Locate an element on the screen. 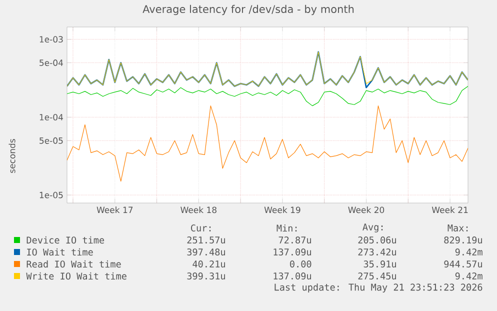 The width and height of the screenshot is (497, 311). y-tick-label: 1e-05 is located at coordinates (51, 195).